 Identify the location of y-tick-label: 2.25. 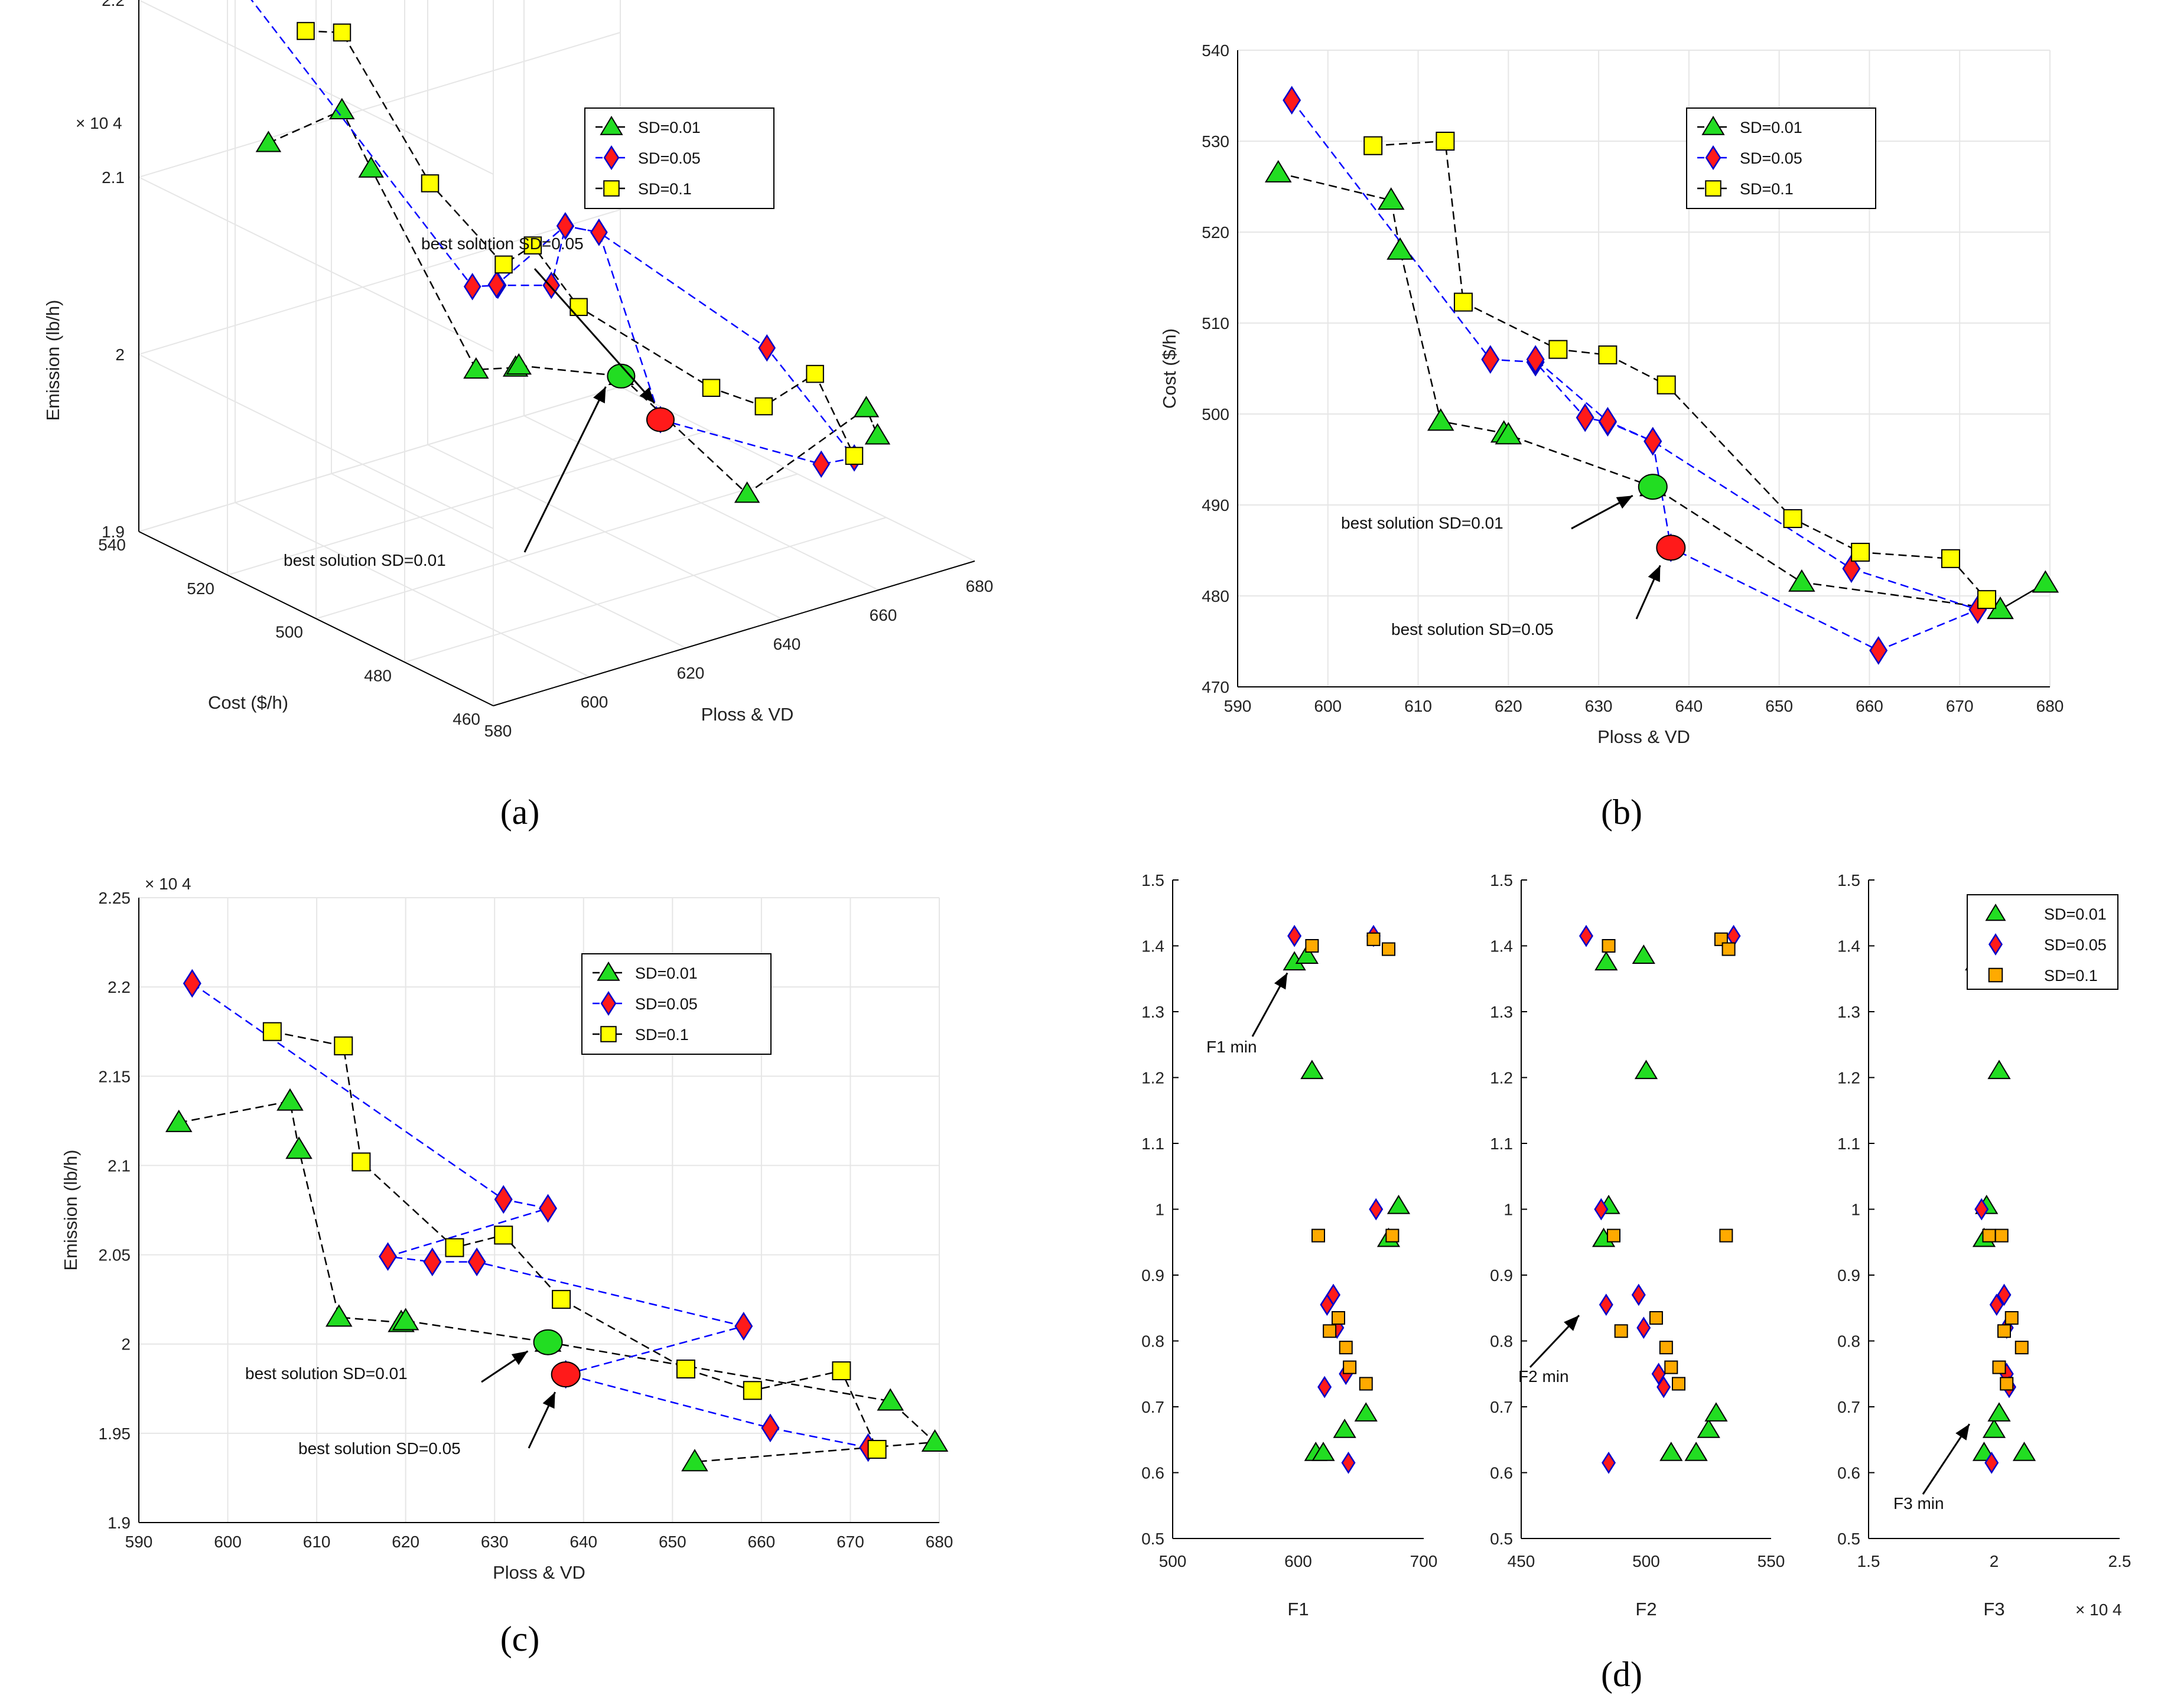
(115, 898).